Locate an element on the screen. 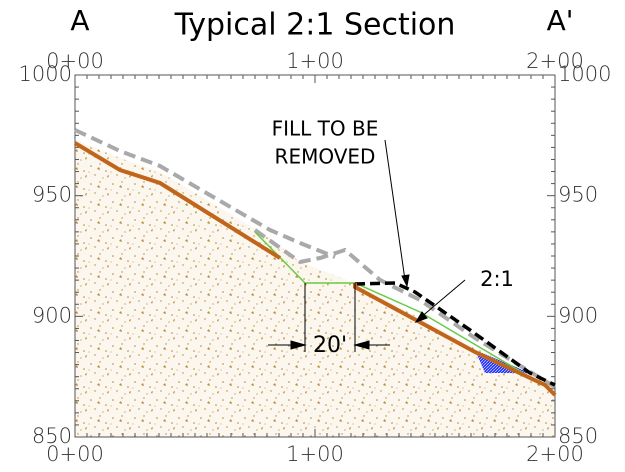 Image resolution: width=625 pixels, height=472 pixels. fill-note: REMOVED is located at coordinates (325, 157).